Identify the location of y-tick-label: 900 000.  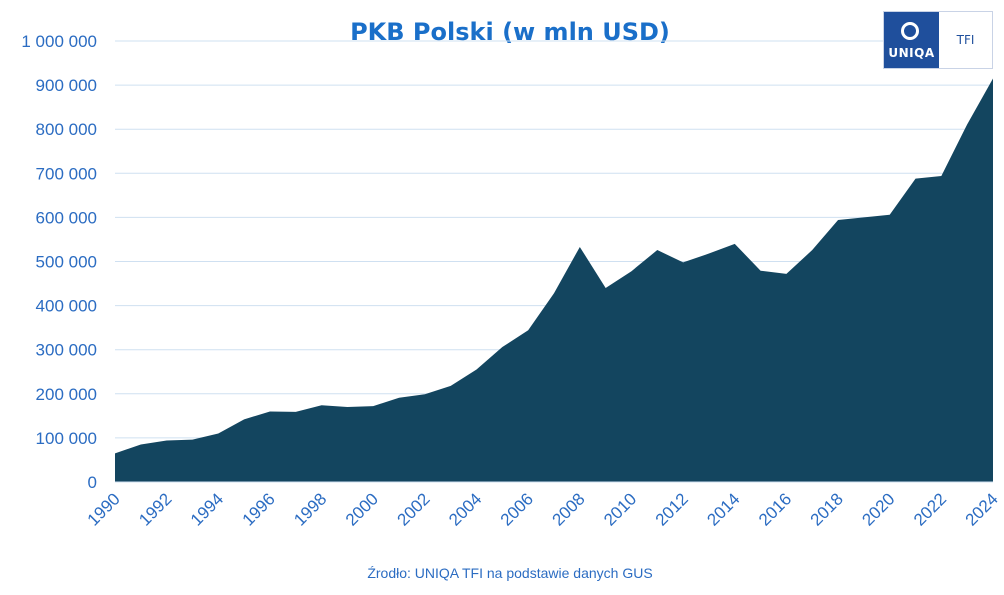
(66, 85).